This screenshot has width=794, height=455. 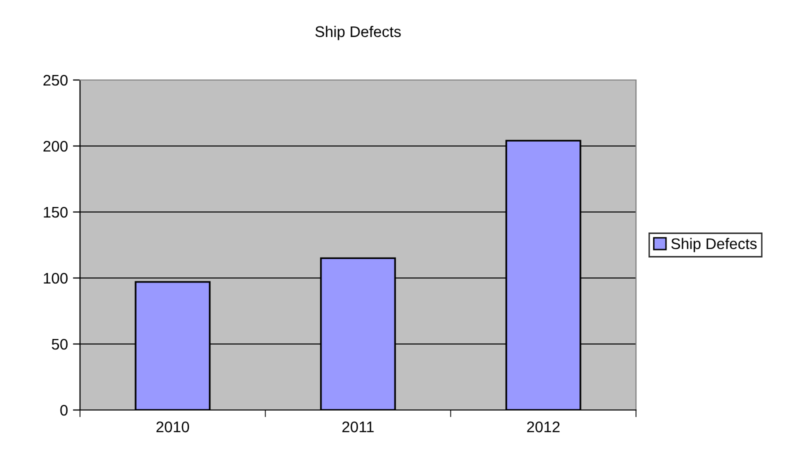 What do you see at coordinates (55, 146) in the screenshot?
I see `y-tick-label: 200` at bounding box center [55, 146].